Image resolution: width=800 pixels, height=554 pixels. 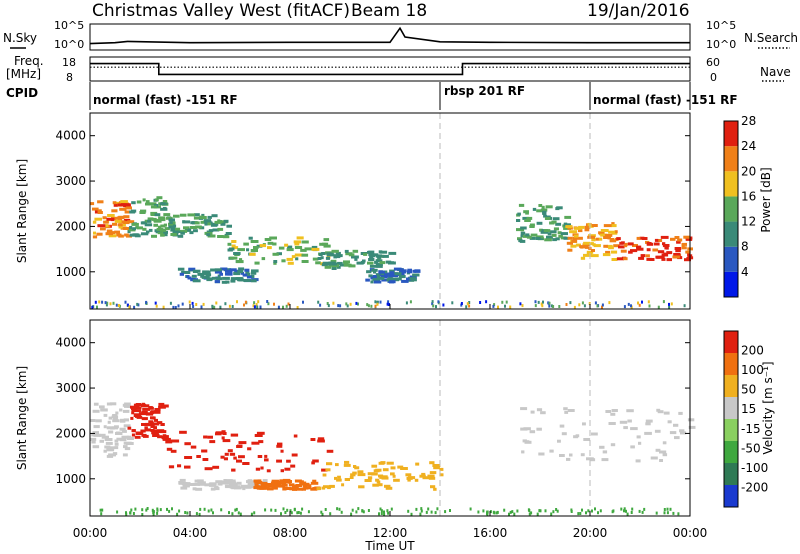 I want to click on colorbar-frame, so click(x=731, y=209).